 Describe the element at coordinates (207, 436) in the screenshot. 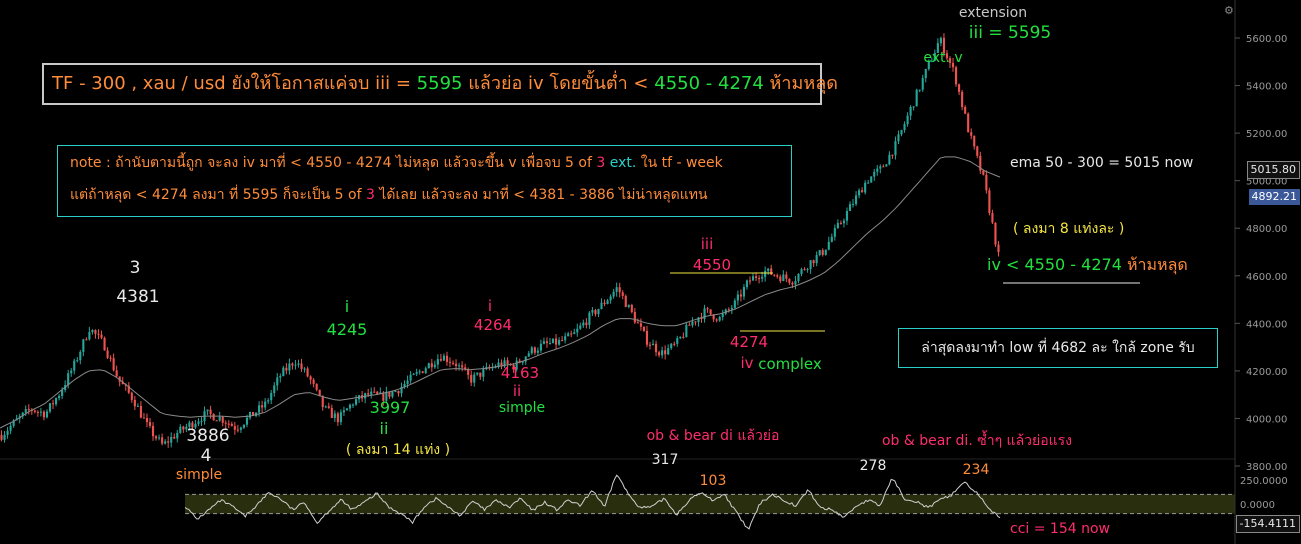

I see `wave-4-price: 3886` at that location.